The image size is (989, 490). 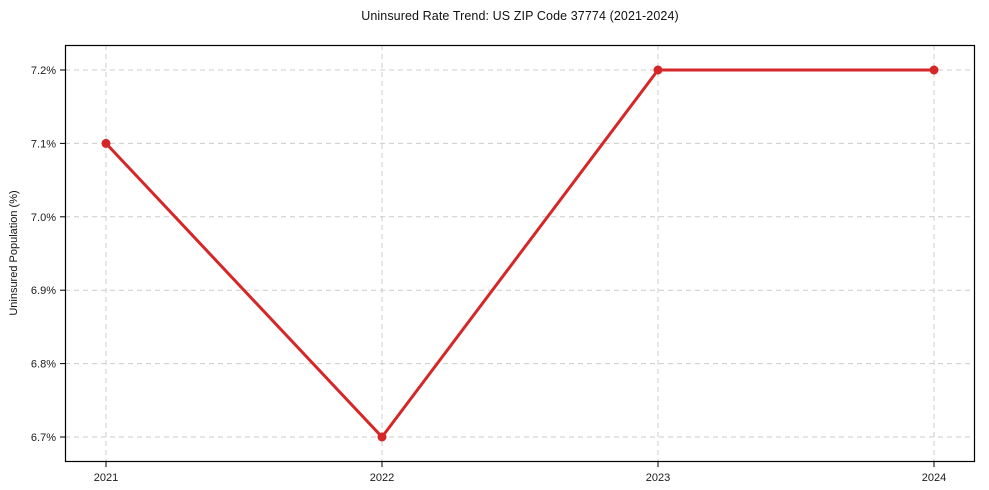 What do you see at coordinates (43, 71) in the screenshot?
I see `y-tick-label: 7.2%` at bounding box center [43, 71].